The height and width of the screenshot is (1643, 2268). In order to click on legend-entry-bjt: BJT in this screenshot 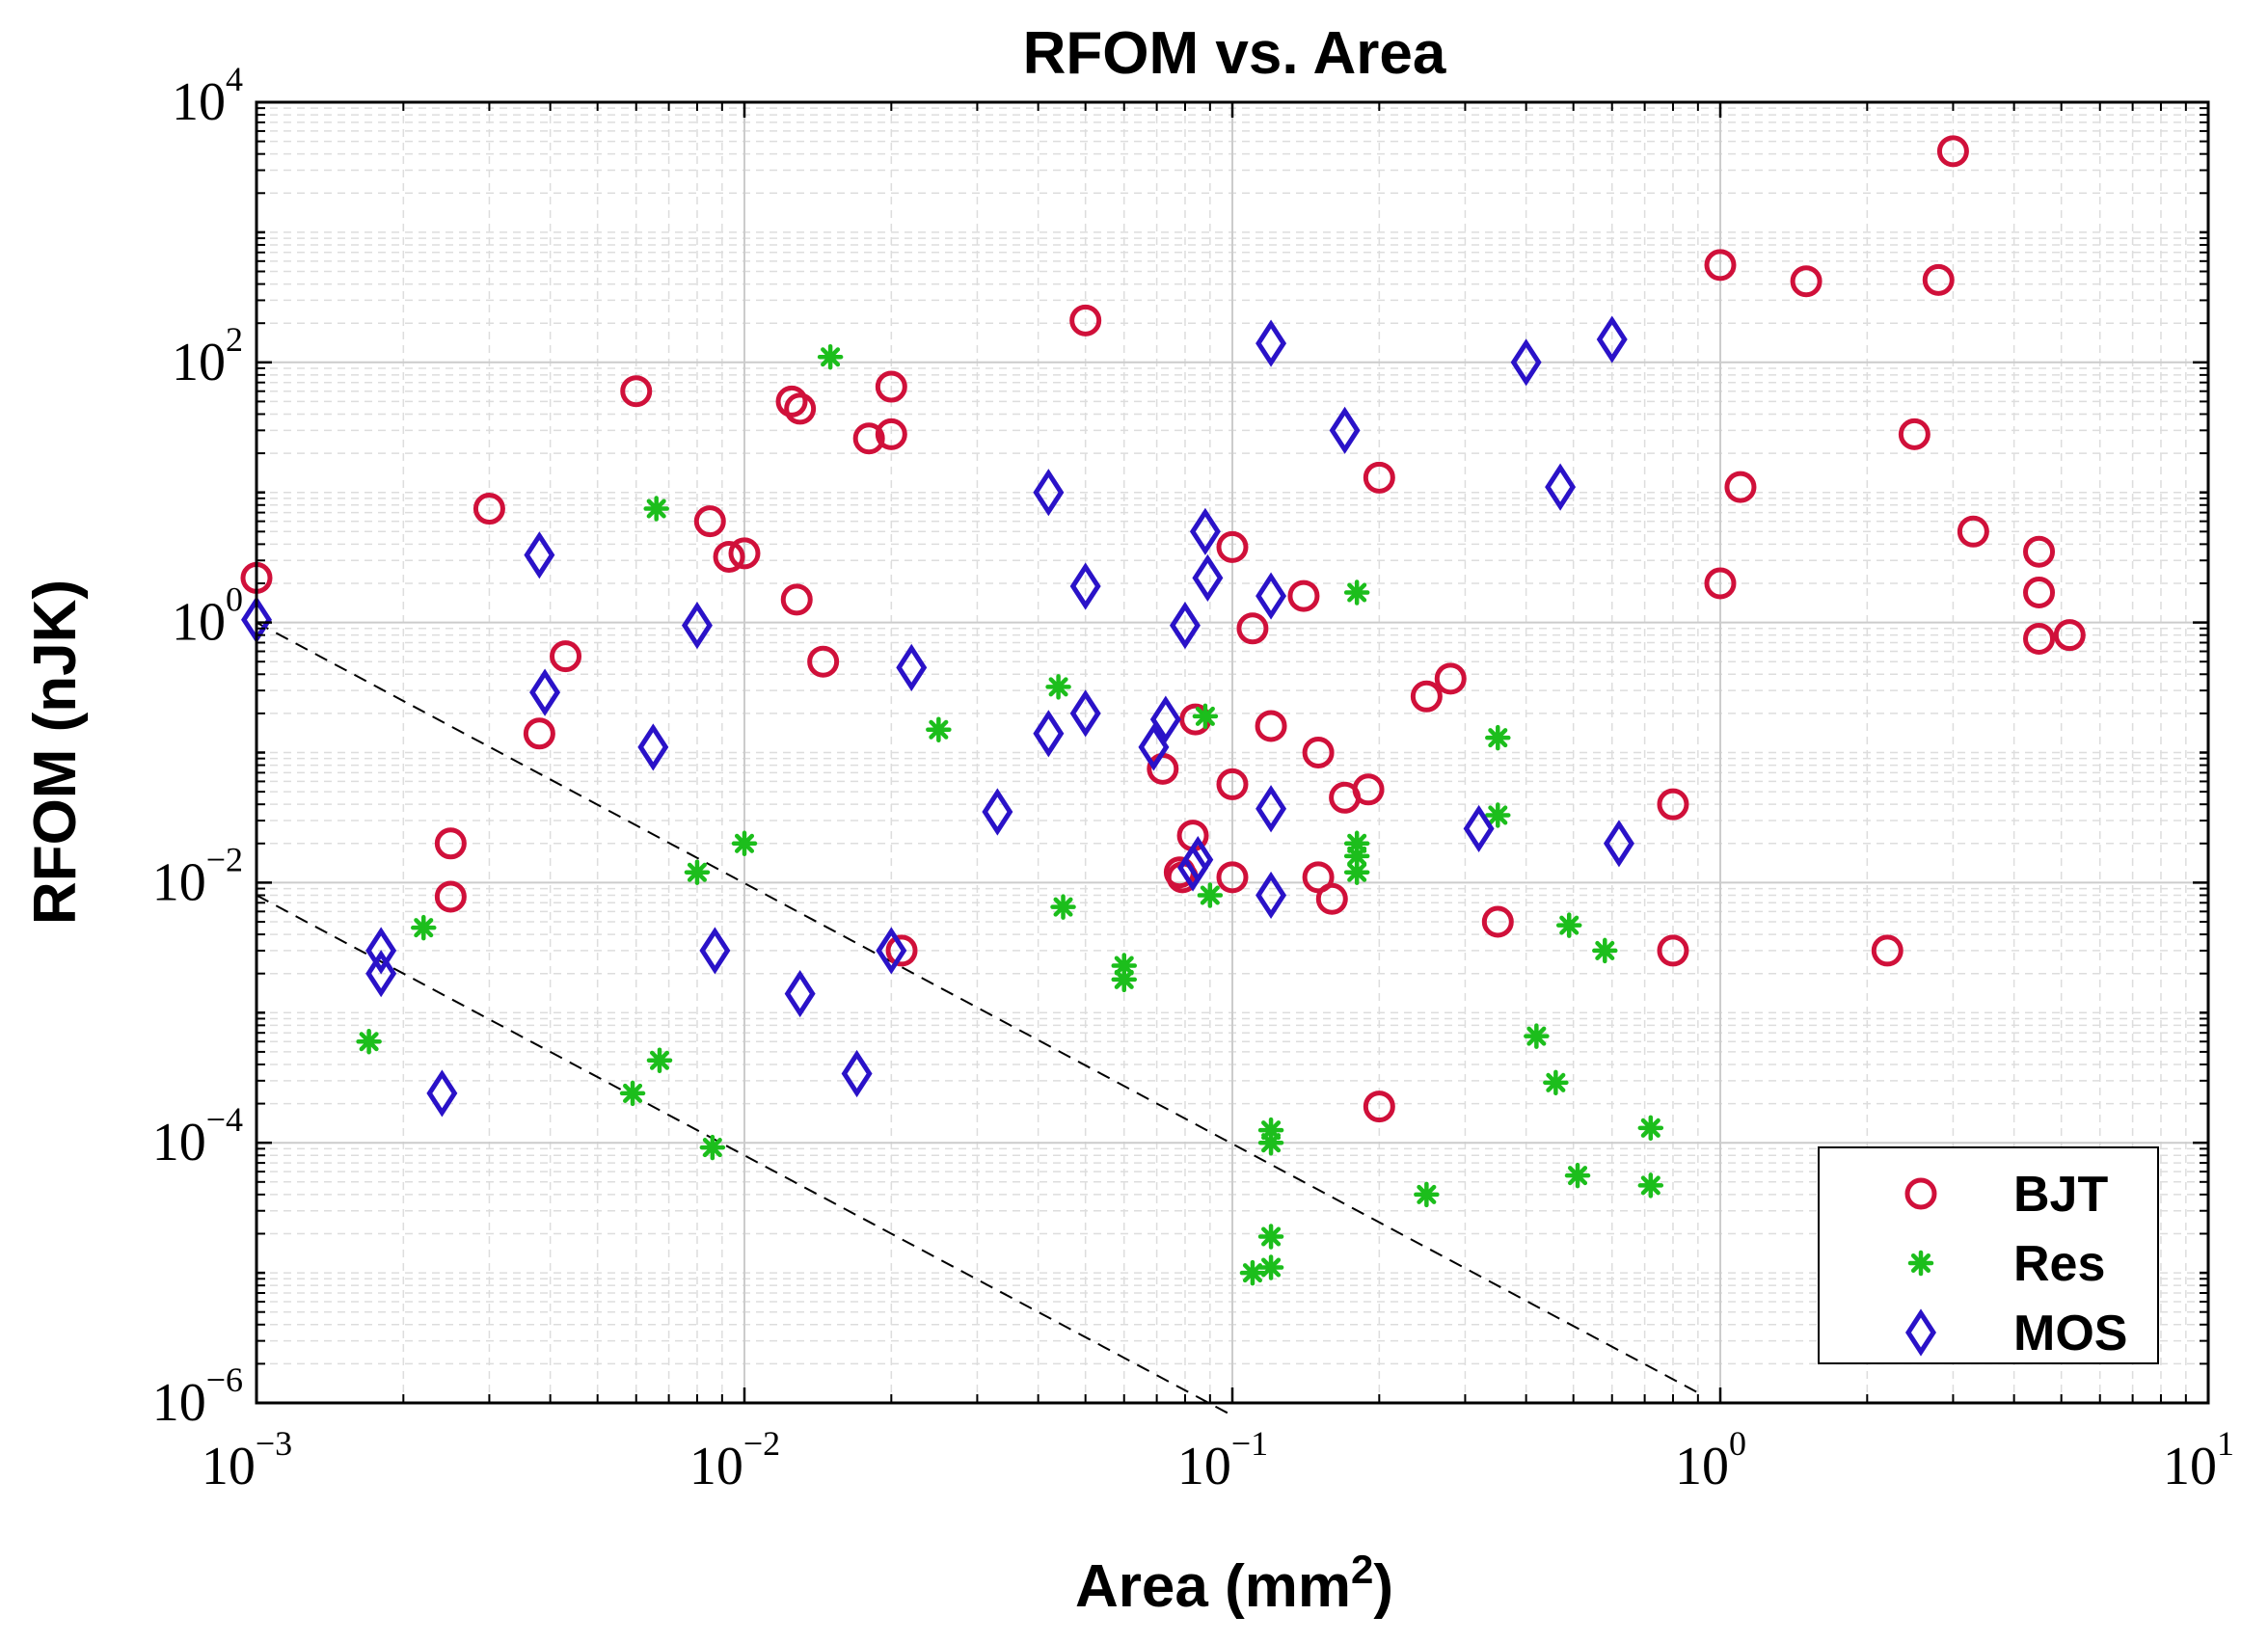, I will do `click(2006, 1195)`.